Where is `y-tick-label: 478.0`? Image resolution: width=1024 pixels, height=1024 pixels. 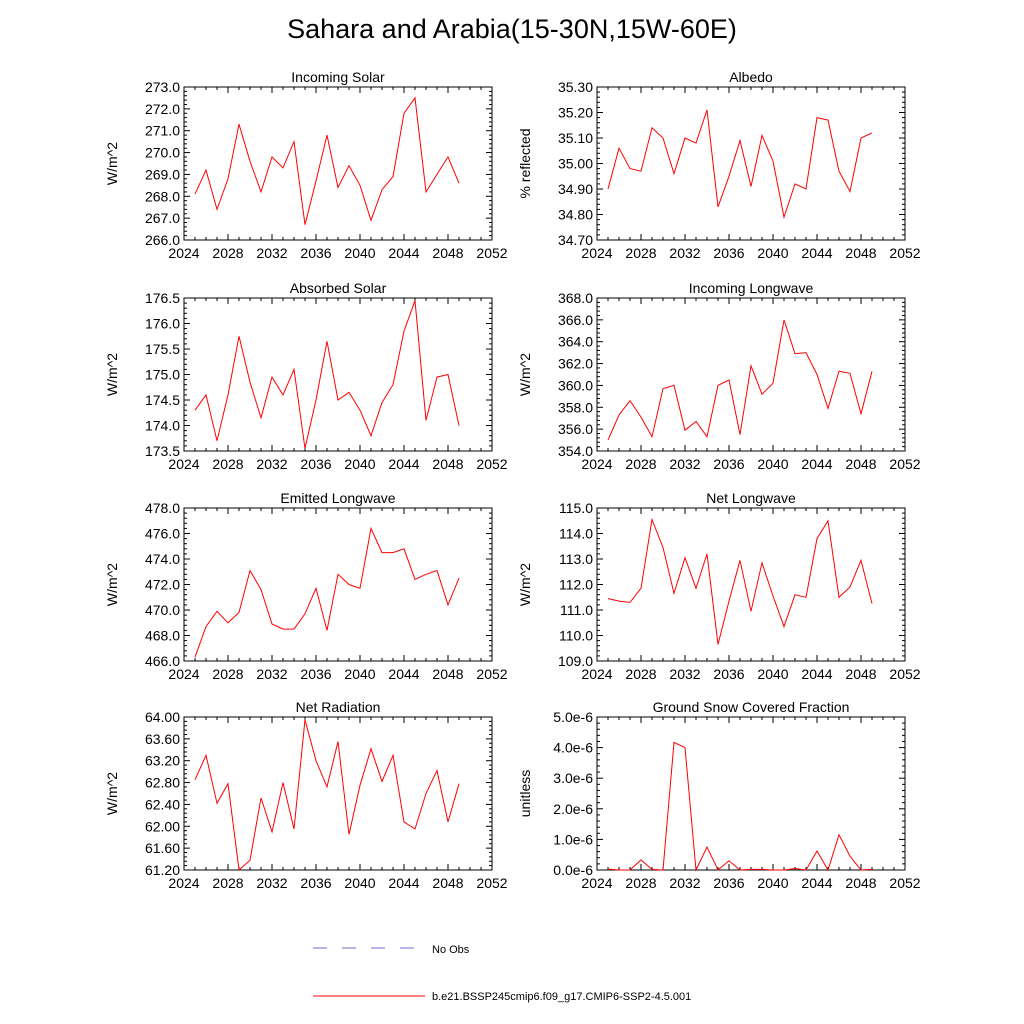
y-tick-label: 478.0 is located at coordinates (162, 508).